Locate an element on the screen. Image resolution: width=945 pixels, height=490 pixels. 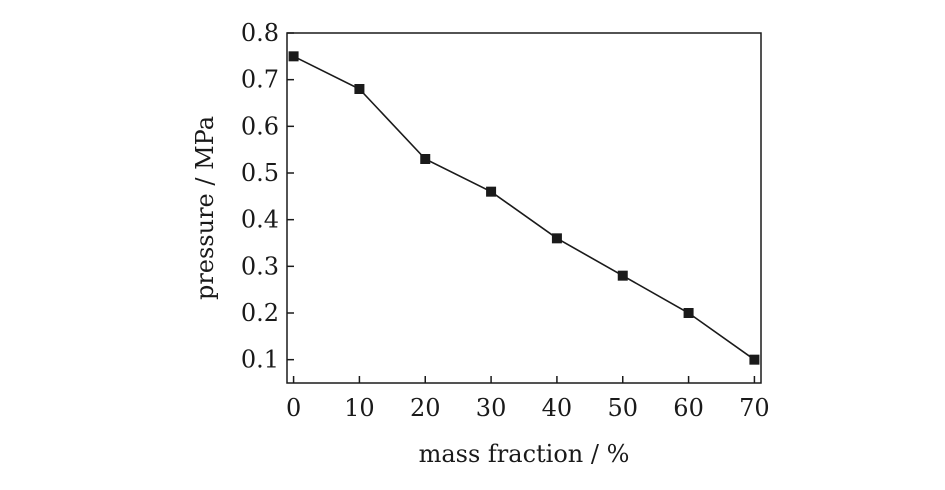
x-tick-label: 30 is located at coordinates (491, 408).